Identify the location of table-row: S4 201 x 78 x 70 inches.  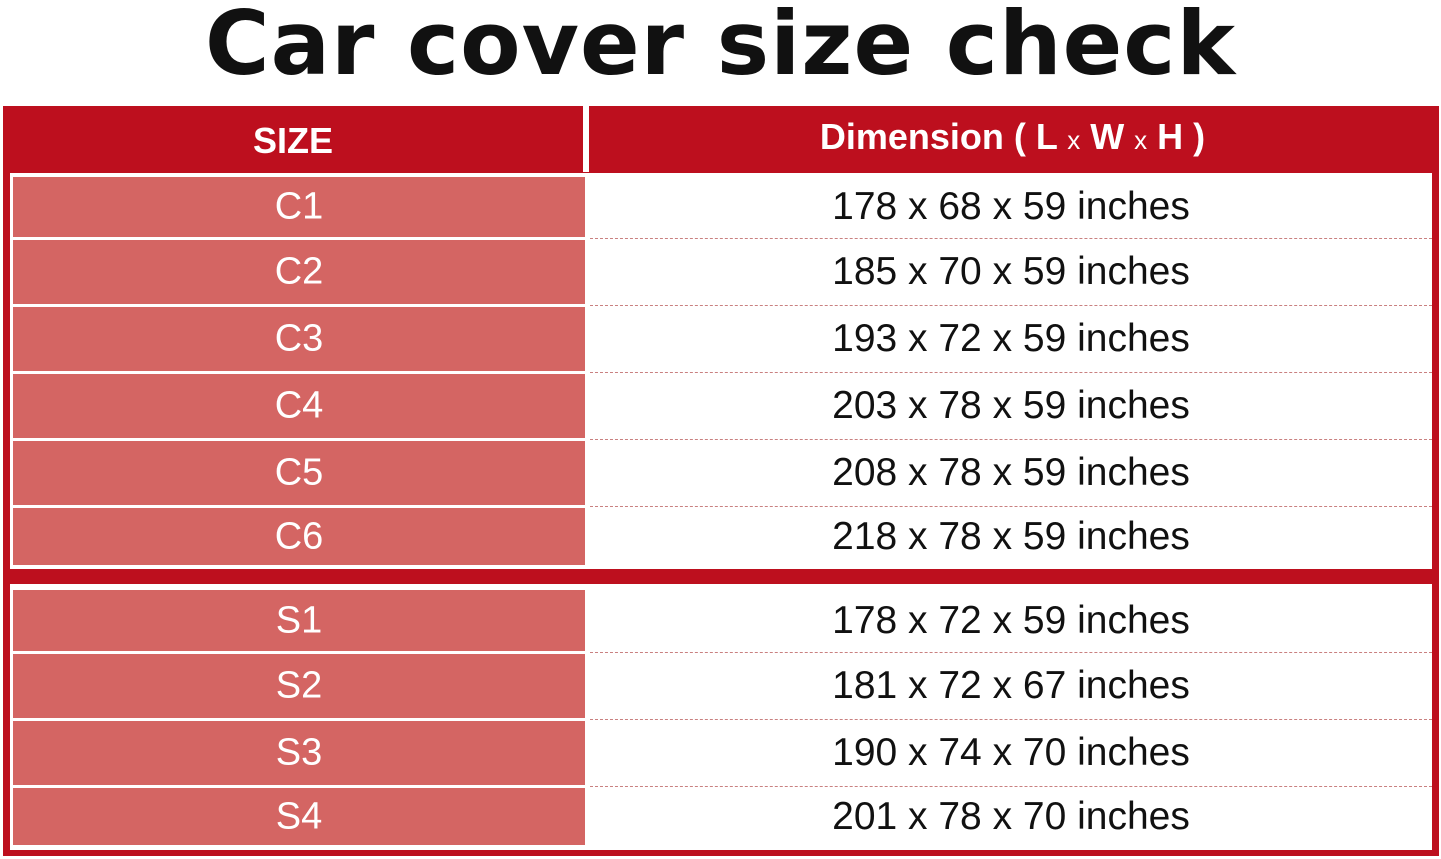
(721, 816).